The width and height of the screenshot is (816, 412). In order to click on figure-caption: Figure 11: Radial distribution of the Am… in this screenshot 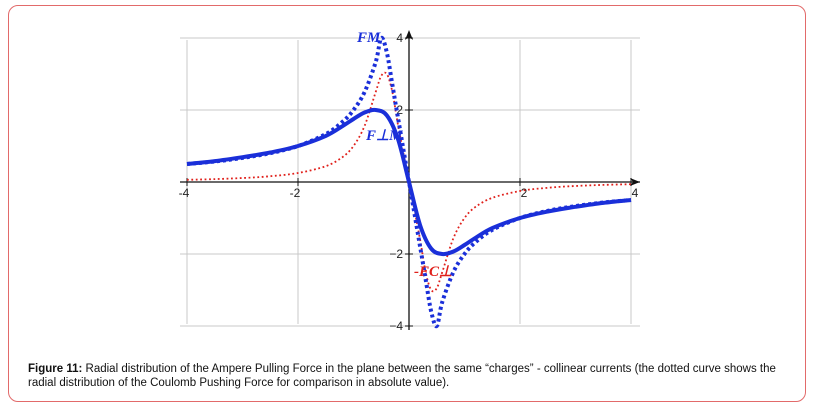, I will do `click(408, 376)`.